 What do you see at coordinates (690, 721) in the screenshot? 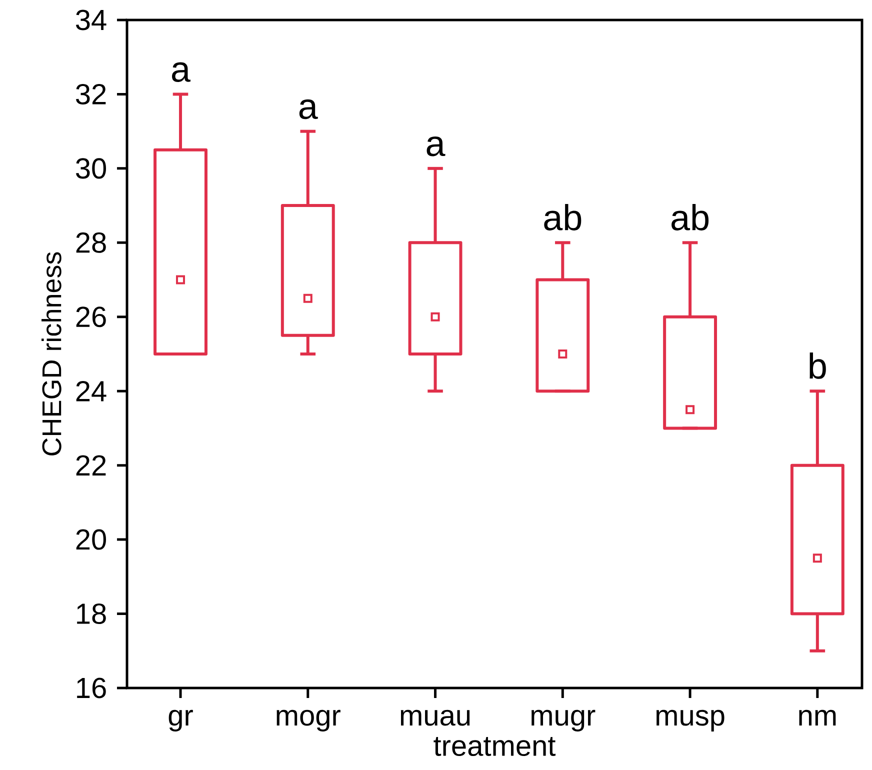
I see `x-tick-label: musp` at bounding box center [690, 721].